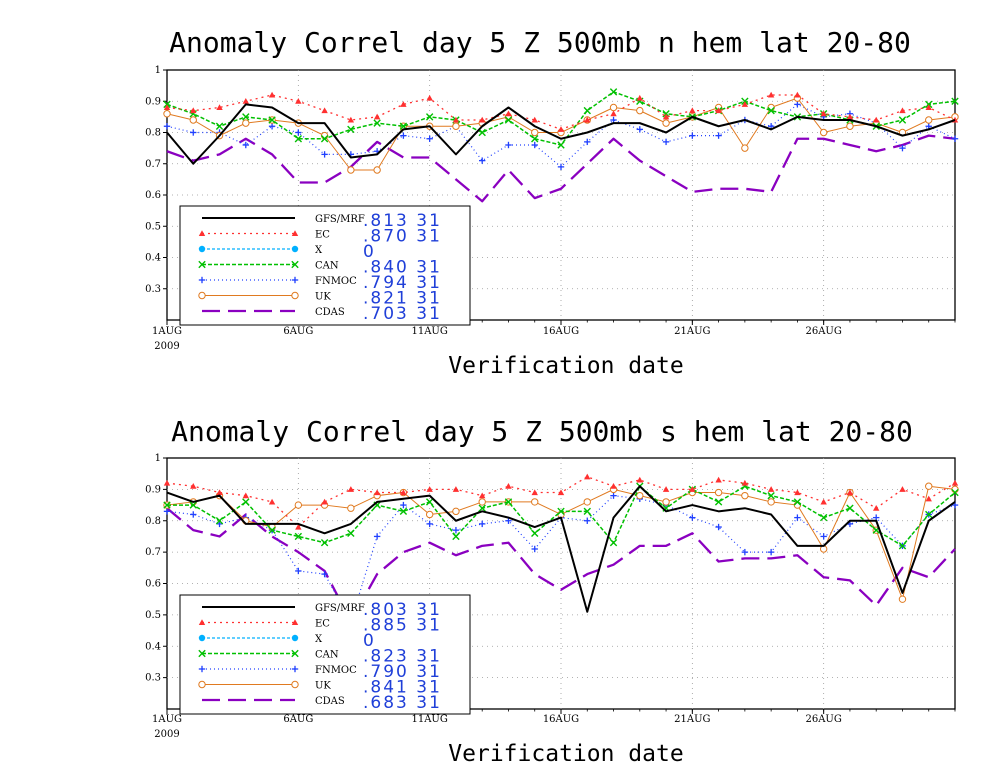 Image resolution: width=1000 pixels, height=777 pixels. I want to click on y-tick-label: 0.6, so click(153, 584).